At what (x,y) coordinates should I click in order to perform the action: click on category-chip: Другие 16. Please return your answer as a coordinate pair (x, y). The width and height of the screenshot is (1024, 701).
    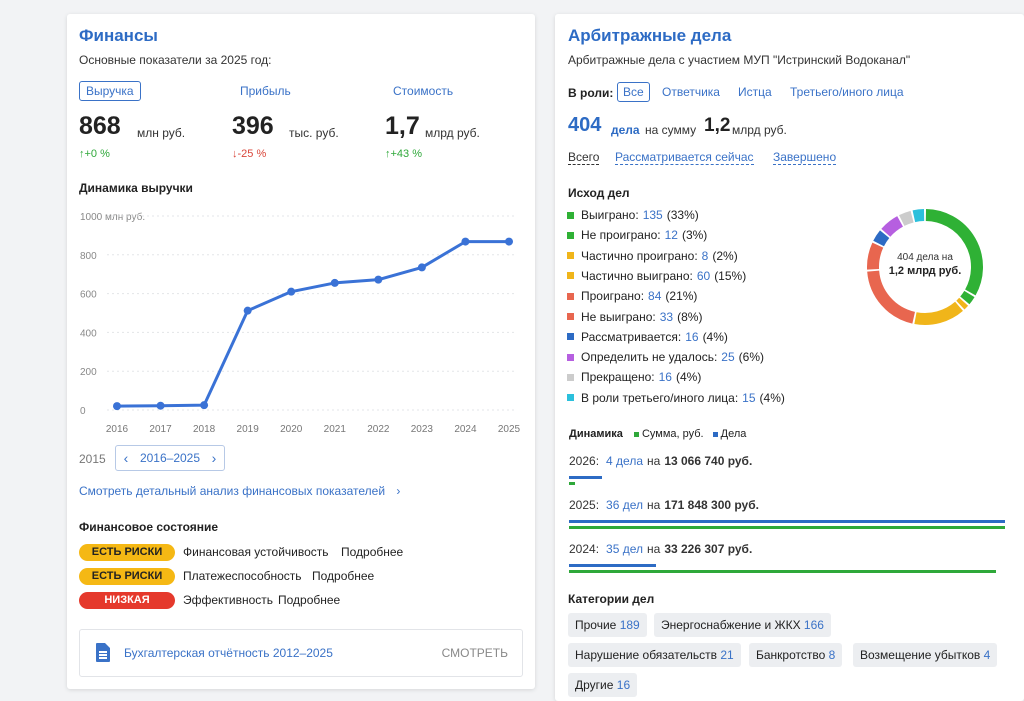
    Looking at the image, I should click on (603, 685).